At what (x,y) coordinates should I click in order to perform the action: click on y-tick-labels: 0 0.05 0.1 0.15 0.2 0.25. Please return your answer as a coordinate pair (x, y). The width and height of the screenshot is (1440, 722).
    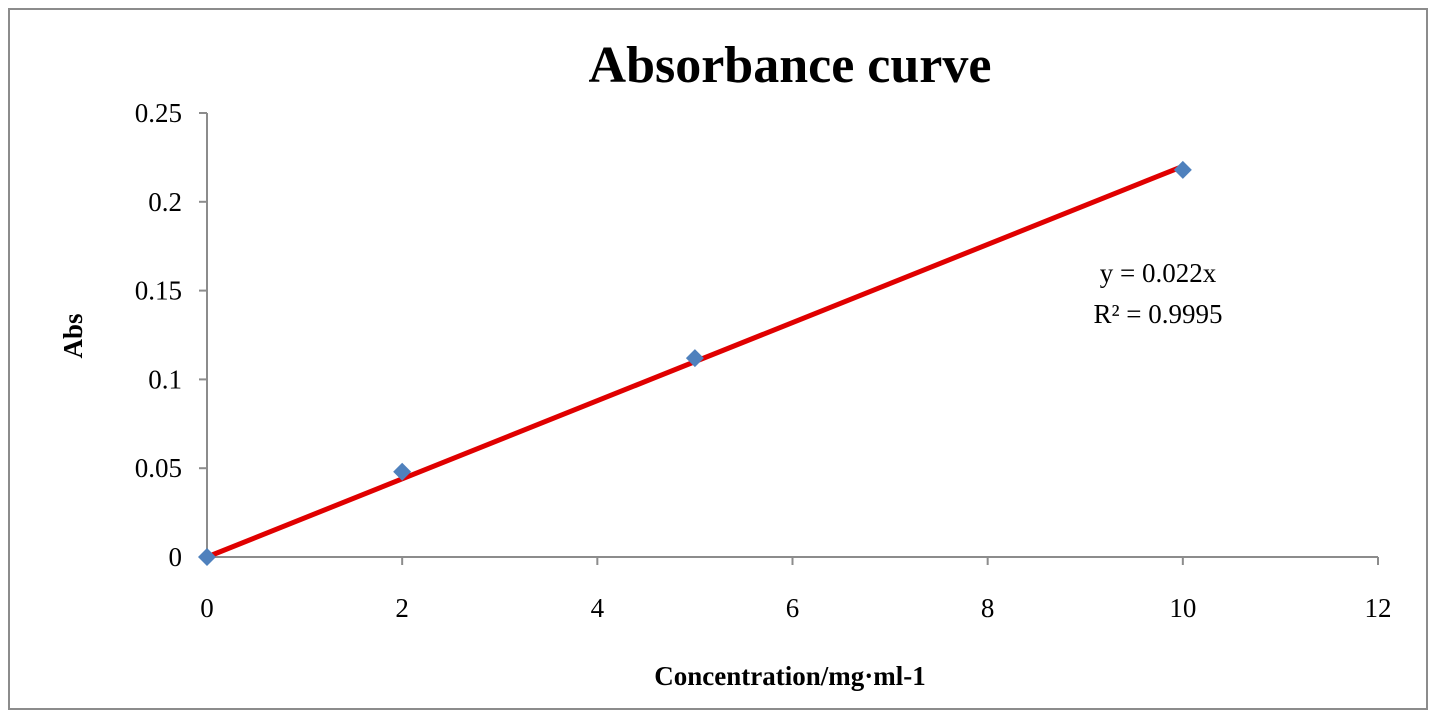
    Looking at the image, I should click on (158, 335).